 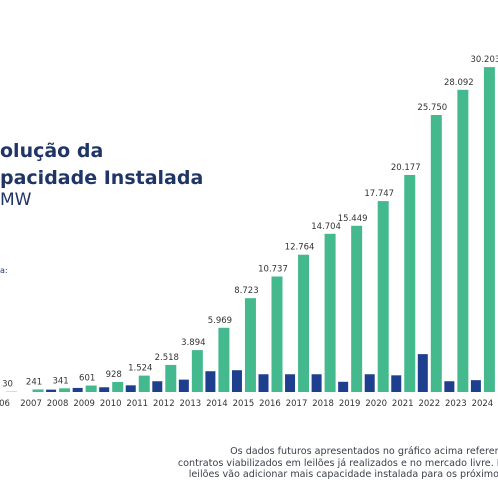 I want to click on annual-bar-2011, so click(x=130, y=388).